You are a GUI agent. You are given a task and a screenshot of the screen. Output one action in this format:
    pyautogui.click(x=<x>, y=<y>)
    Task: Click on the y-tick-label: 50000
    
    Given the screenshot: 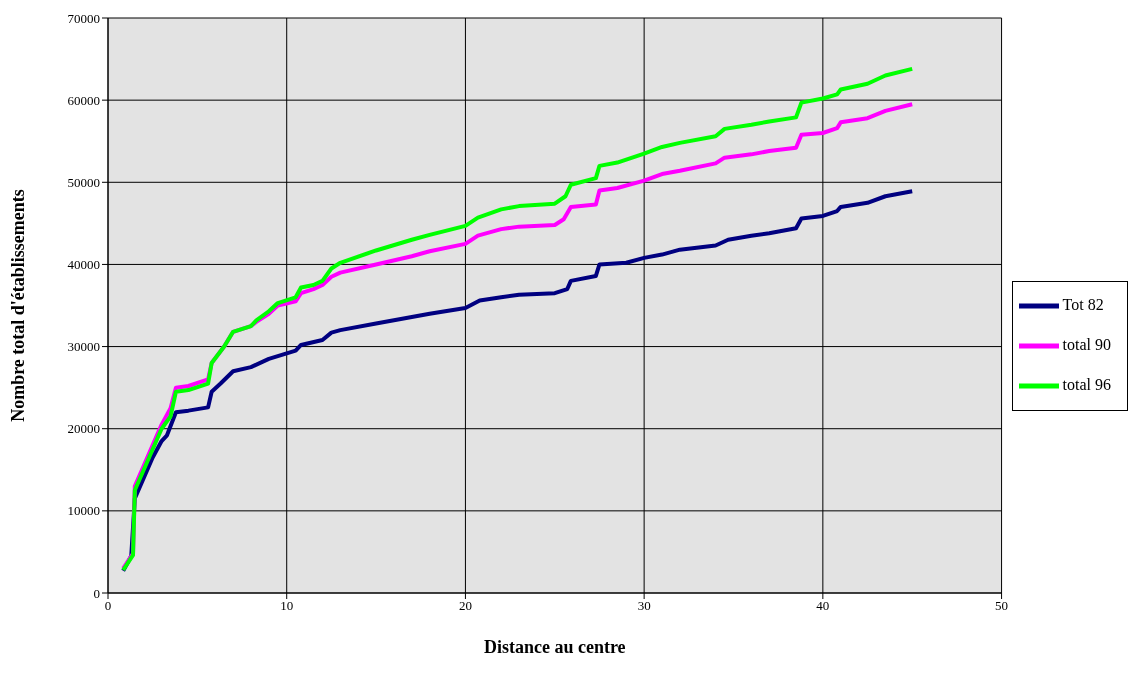 What is the action you would take?
    pyautogui.click(x=83, y=182)
    